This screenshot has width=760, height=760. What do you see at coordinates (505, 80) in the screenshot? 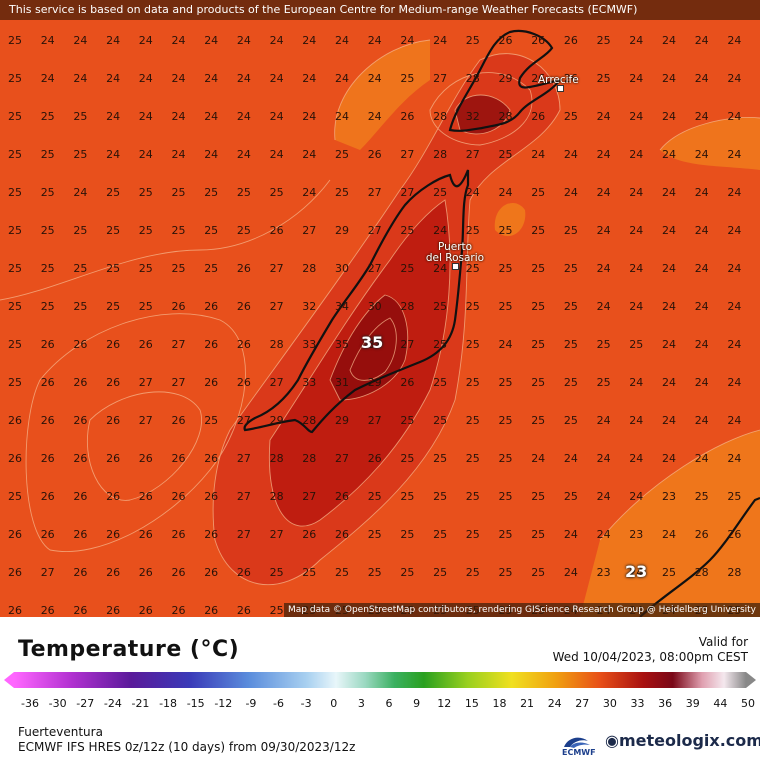
I see `lanzarote-coast` at bounding box center [505, 80].